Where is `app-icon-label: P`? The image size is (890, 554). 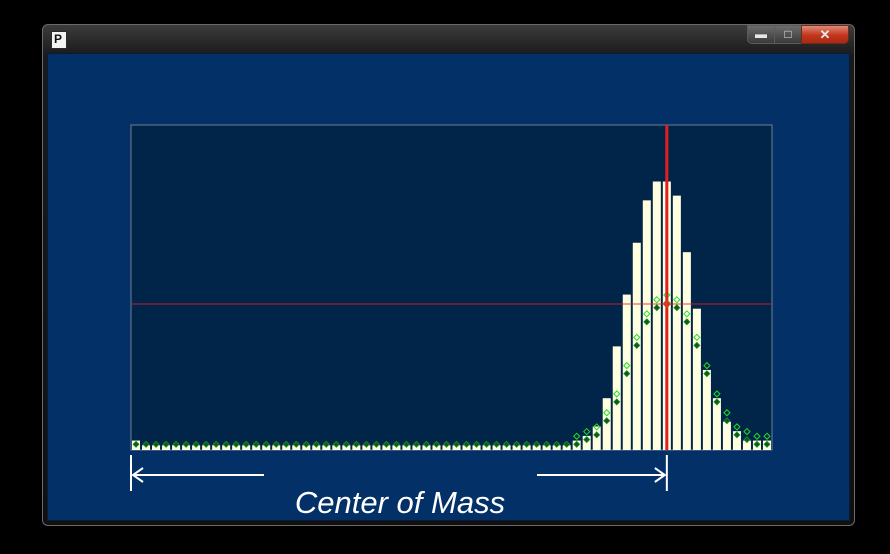
app-icon-label: P is located at coordinates (58, 39).